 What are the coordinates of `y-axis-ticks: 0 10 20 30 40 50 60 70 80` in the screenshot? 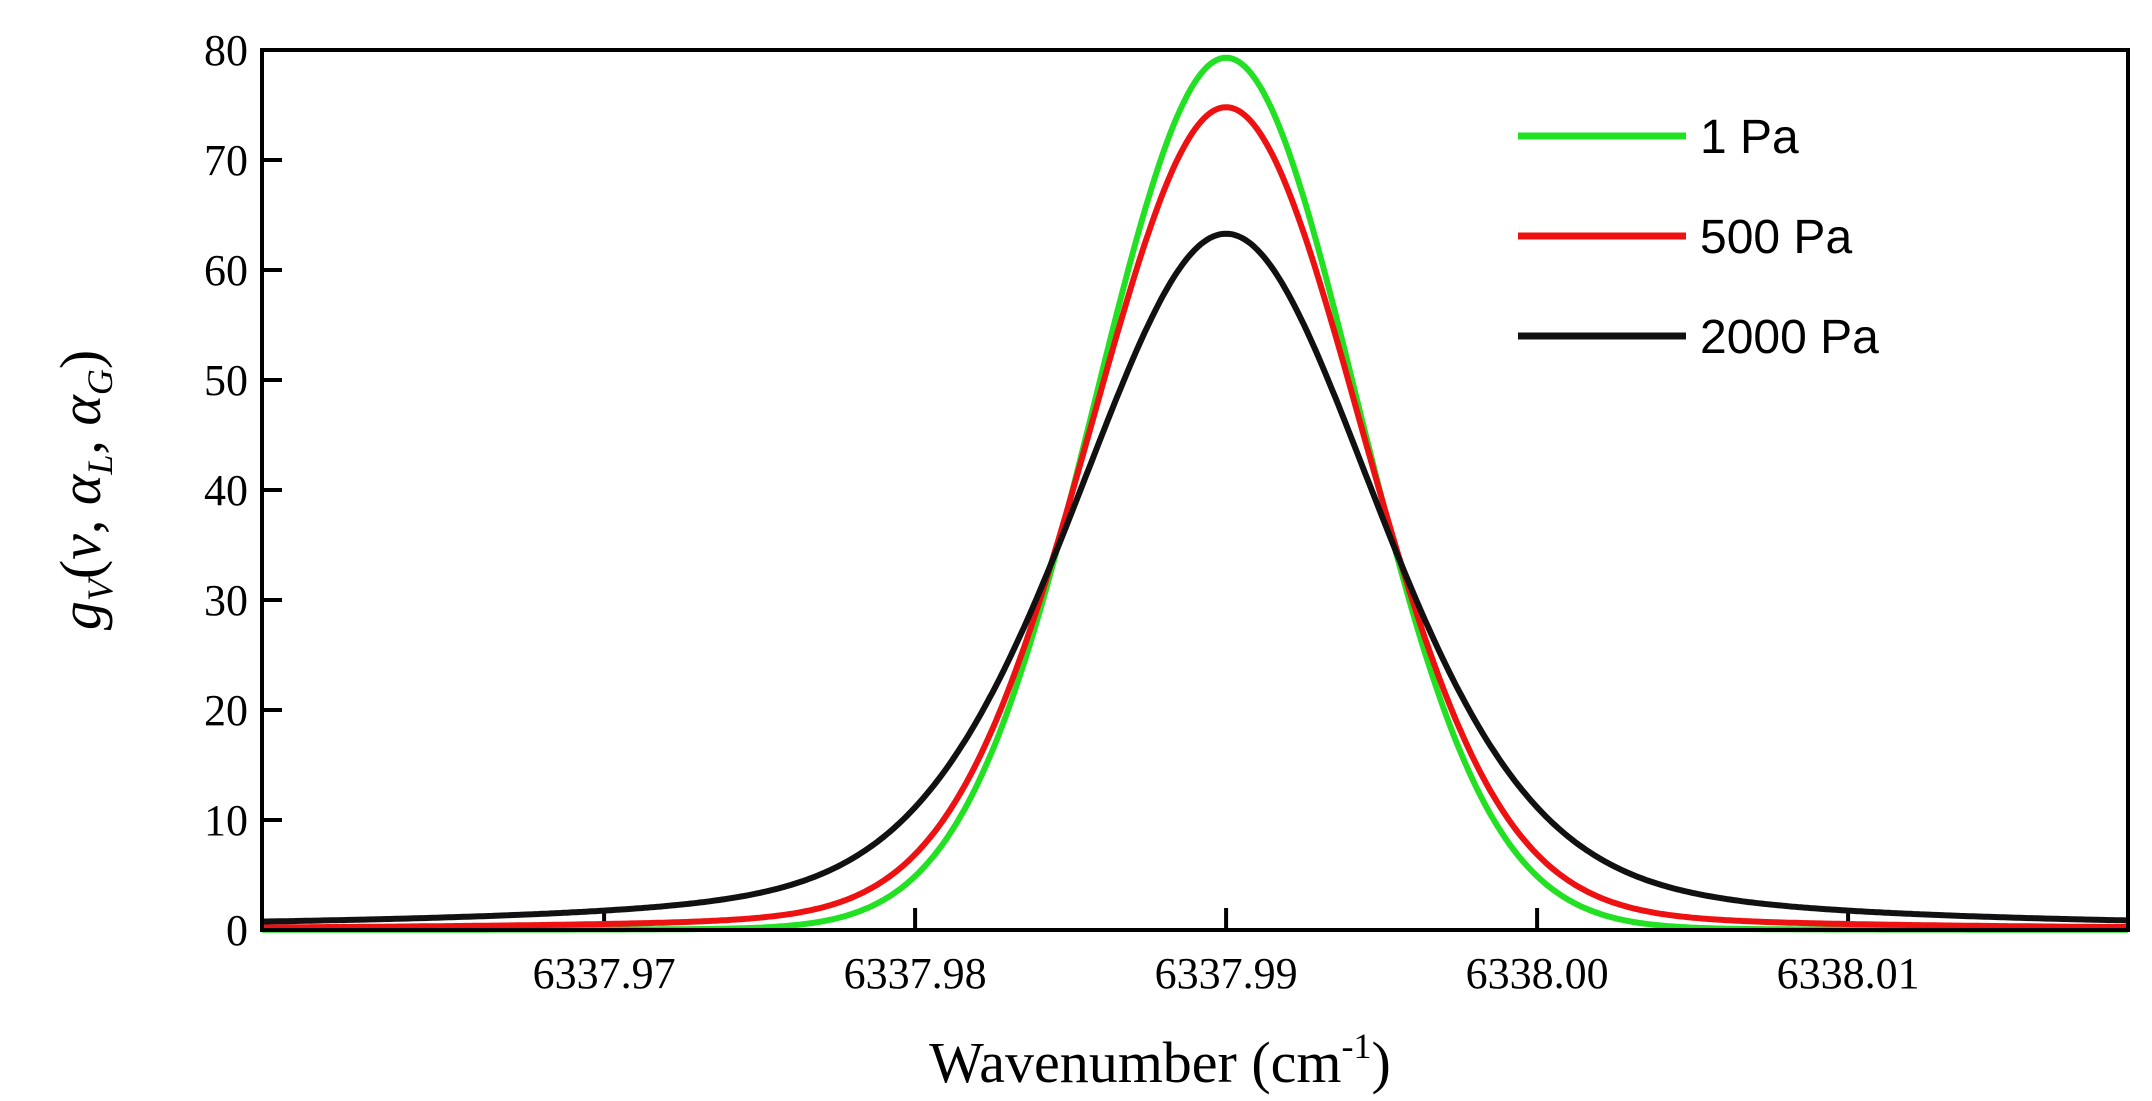 It's located at (243, 490).